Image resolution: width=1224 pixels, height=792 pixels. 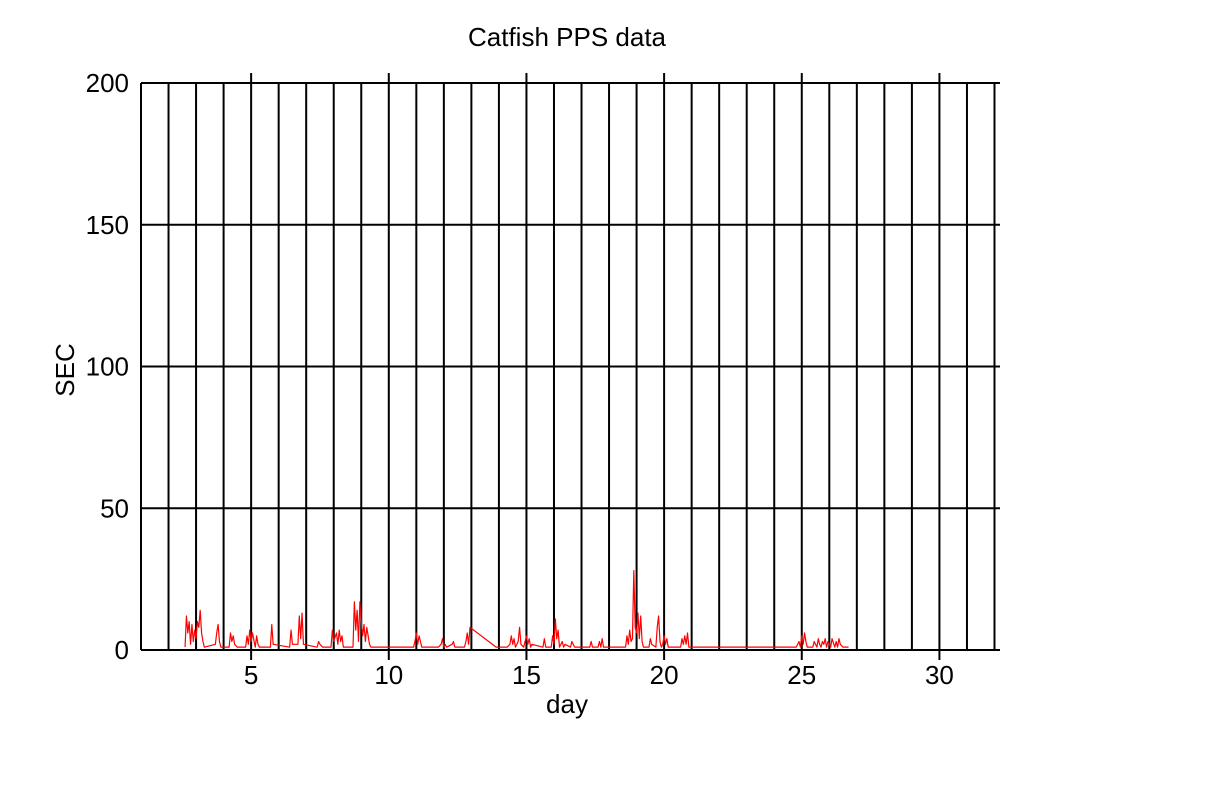 I want to click on y-tick-label: 200, so click(x=107, y=83).